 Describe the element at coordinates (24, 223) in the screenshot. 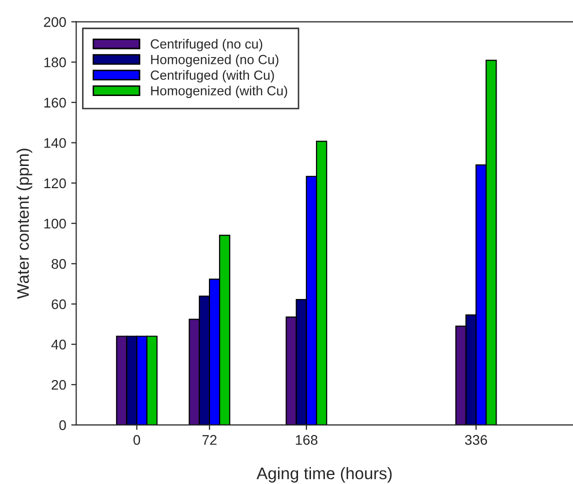

I see `y-axis-title: Water content (ppm)` at that location.